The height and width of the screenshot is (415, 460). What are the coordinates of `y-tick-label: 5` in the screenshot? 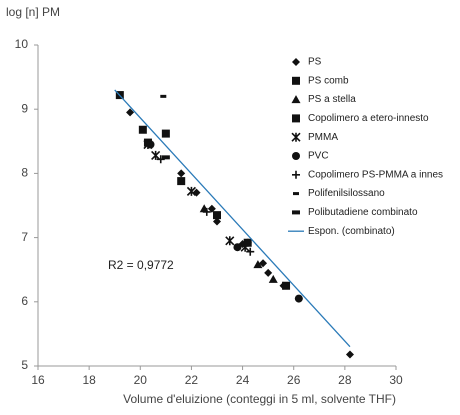 It's located at (24, 365).